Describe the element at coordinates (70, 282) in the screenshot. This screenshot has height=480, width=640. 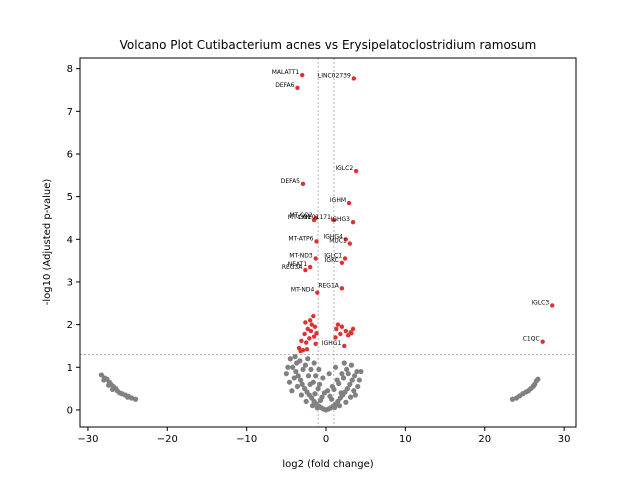
I see `y-tick-label: 3` at that location.